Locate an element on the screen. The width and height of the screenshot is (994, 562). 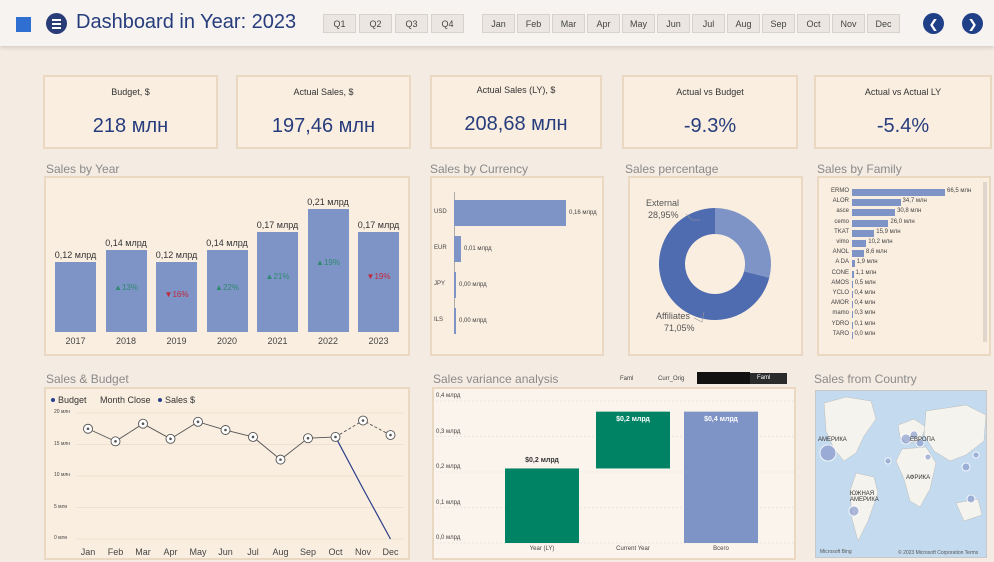
x-axis-tick: Nov is located at coordinates (362, 552).